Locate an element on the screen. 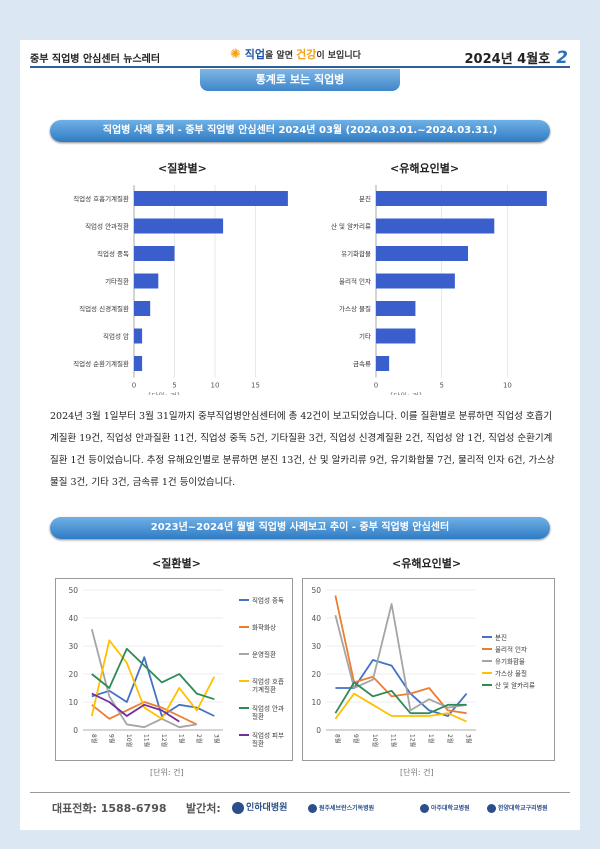 This screenshot has height=849, width=600. x-tick-label: 0 is located at coordinates (134, 386).